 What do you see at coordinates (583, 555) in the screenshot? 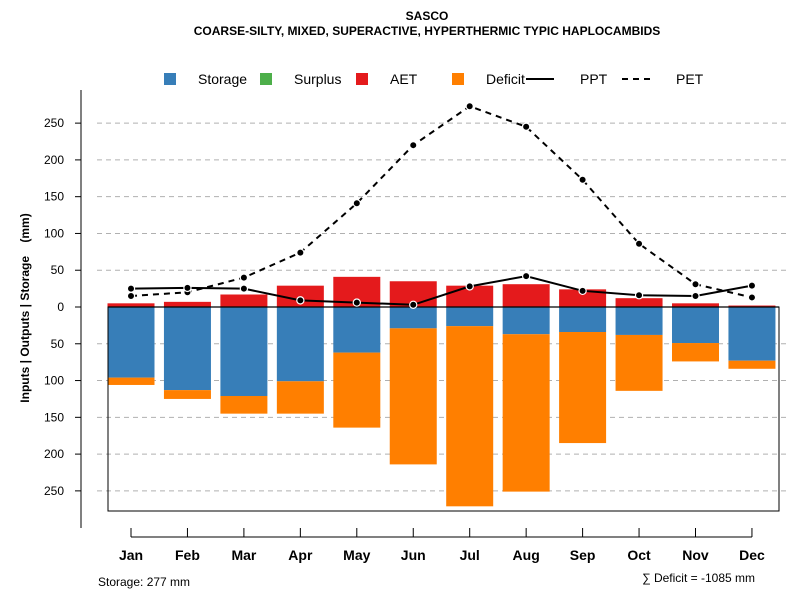
I see `x-tick-label: Sep` at bounding box center [583, 555].